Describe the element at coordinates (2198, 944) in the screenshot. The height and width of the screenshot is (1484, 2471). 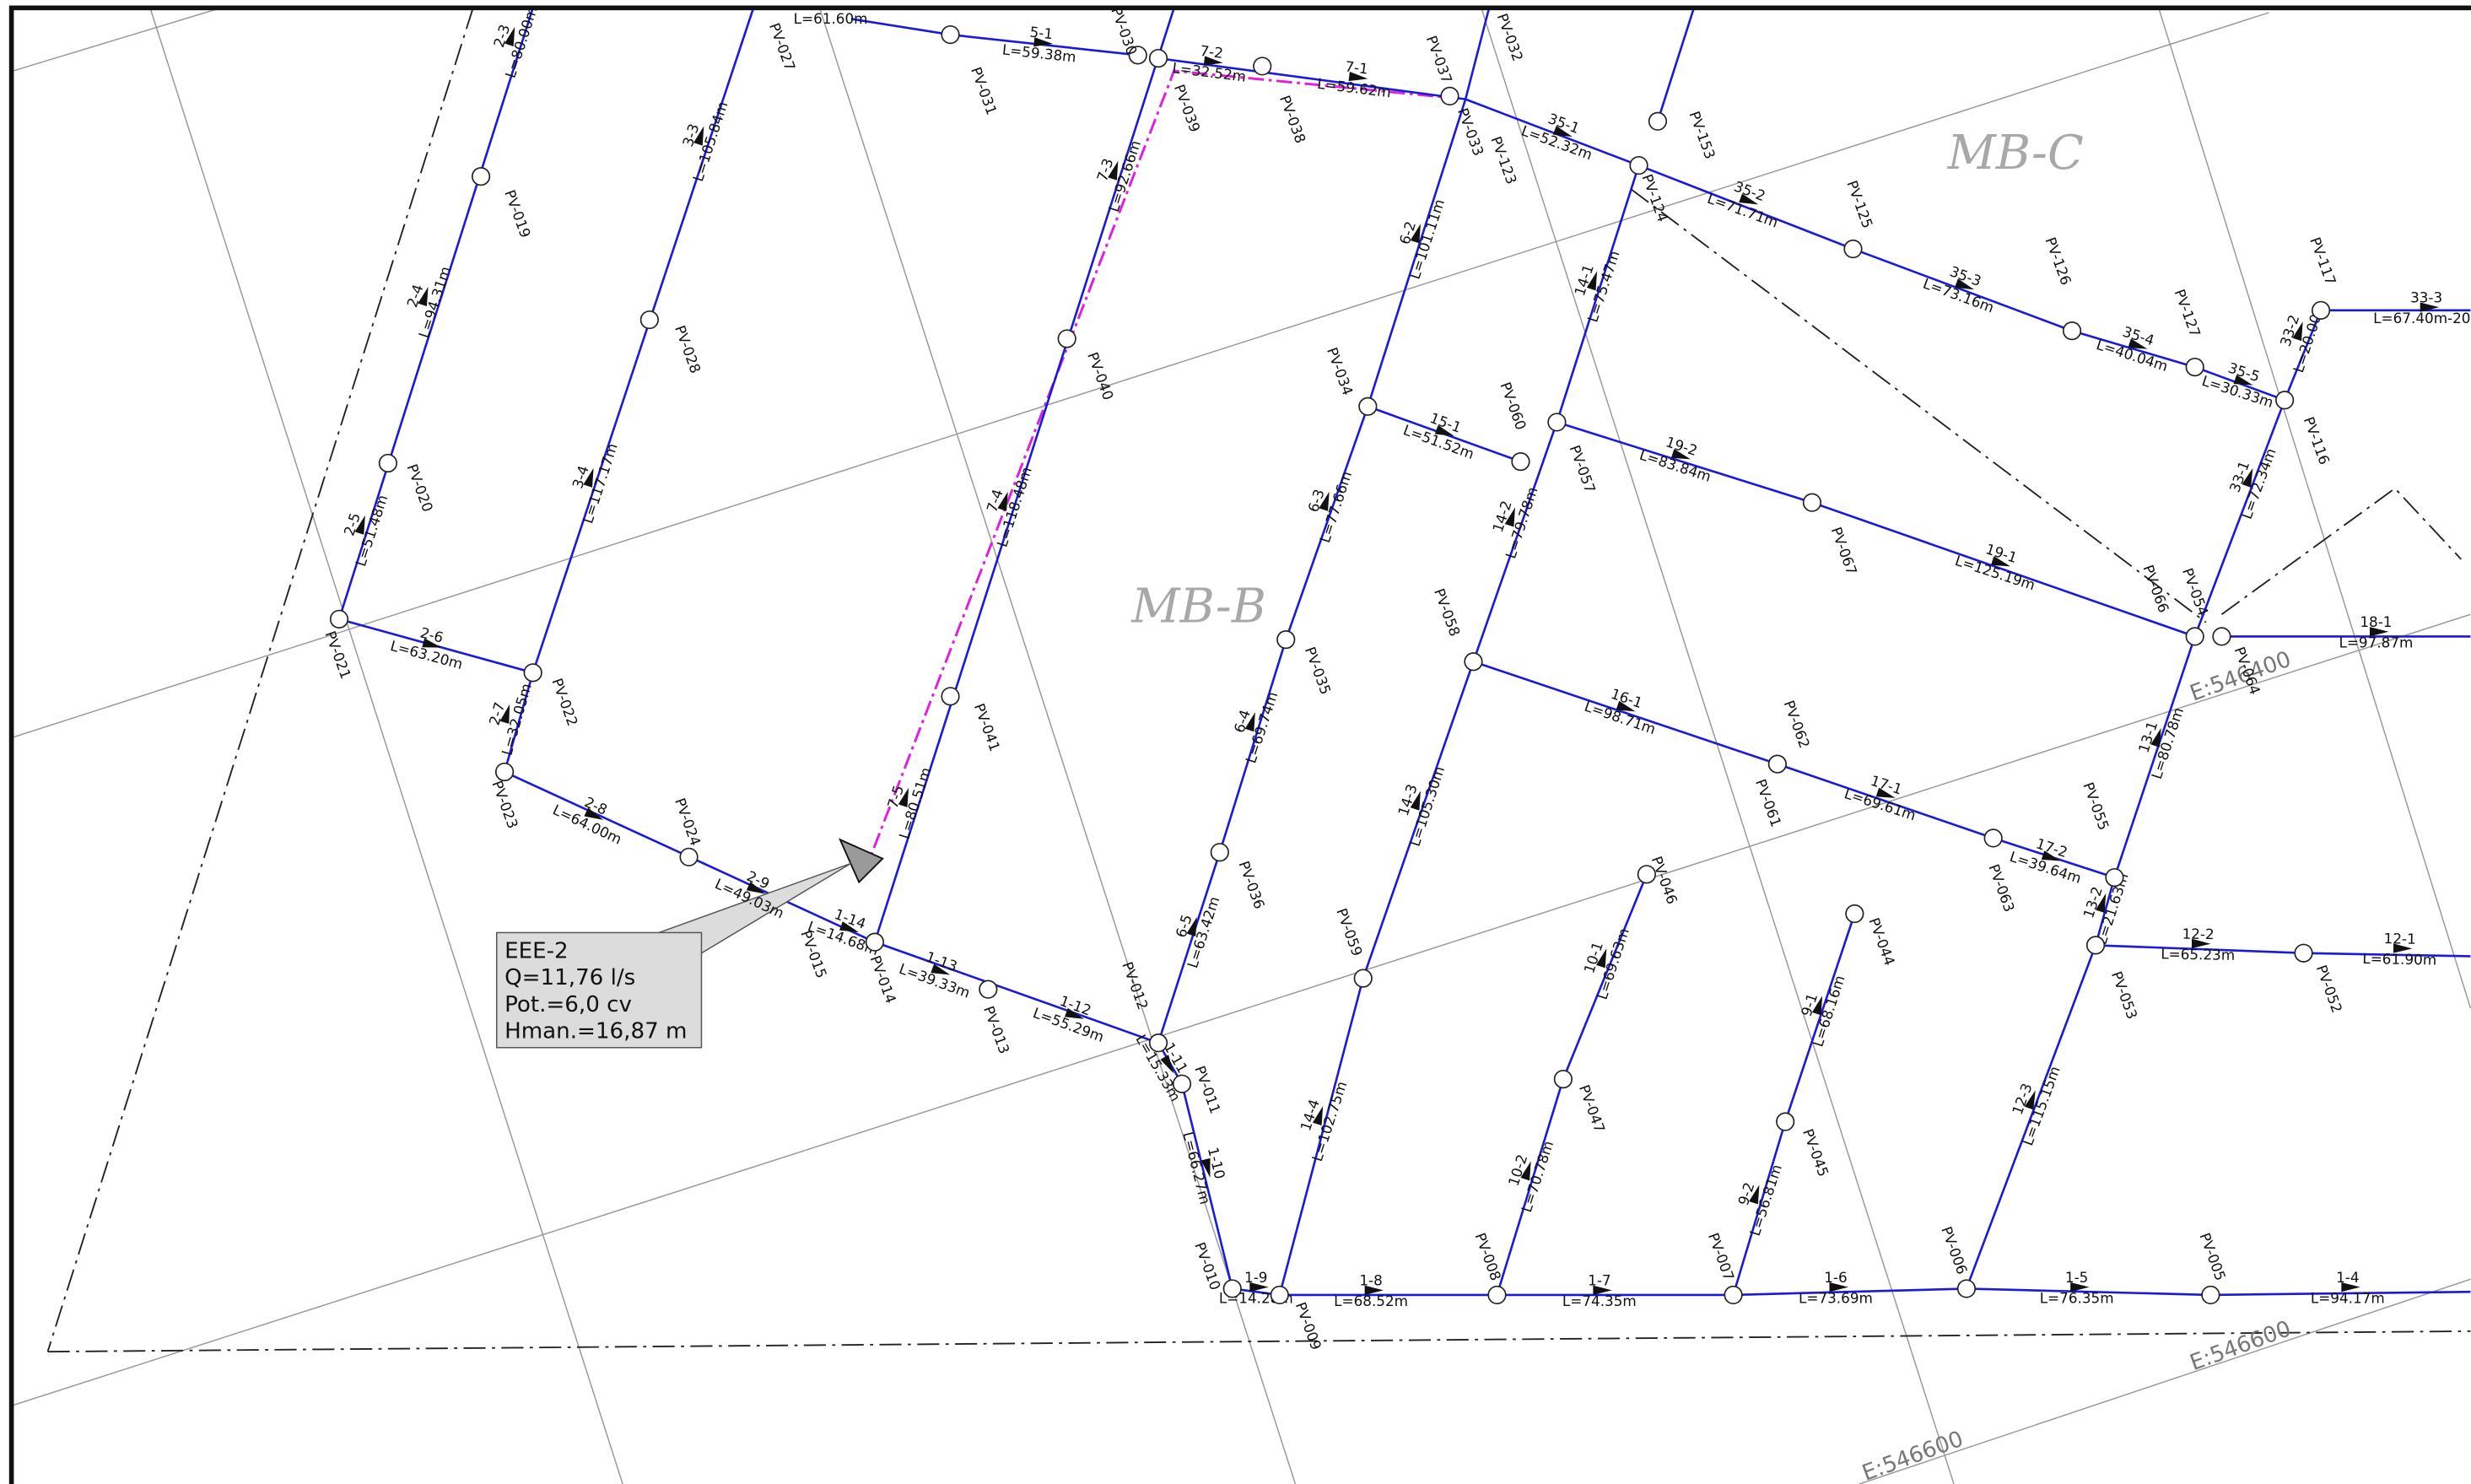
I see `segment-label: 12-2 L=65.23m` at that location.